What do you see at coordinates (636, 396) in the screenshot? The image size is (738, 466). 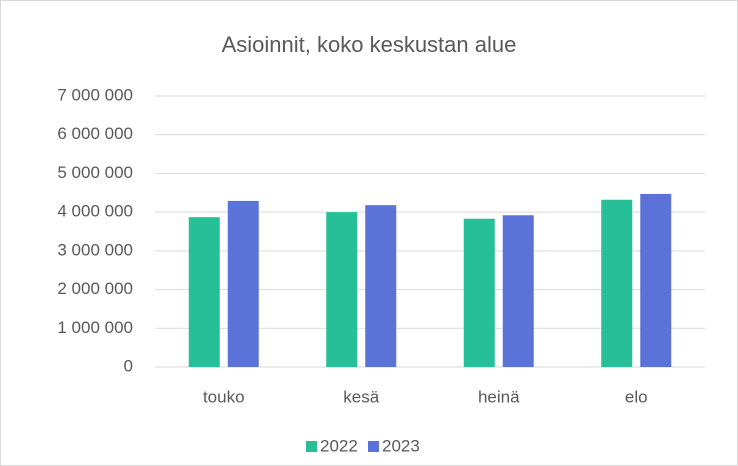 I see `x-tick-label: elo` at bounding box center [636, 396].